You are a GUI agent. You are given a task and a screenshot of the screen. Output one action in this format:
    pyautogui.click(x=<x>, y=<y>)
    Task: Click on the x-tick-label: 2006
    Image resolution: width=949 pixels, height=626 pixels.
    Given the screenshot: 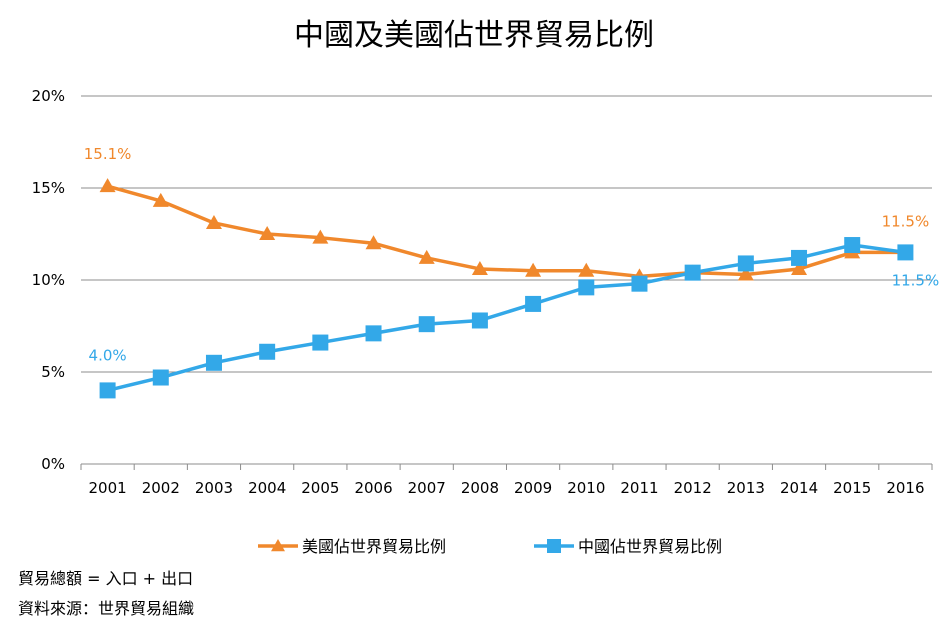 What is the action you would take?
    pyautogui.click(x=373, y=488)
    